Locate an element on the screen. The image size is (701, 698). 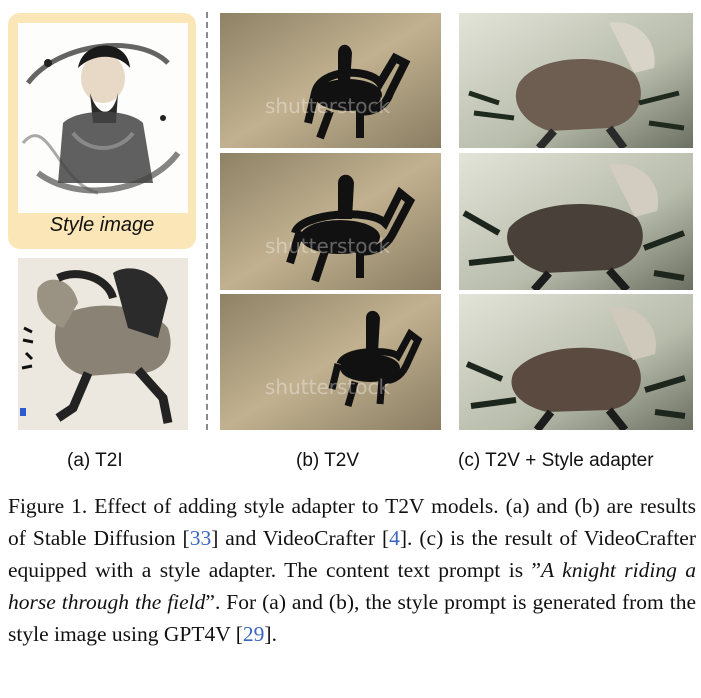
t2v-frame-3: shutterstock is located at coordinates (330, 362).